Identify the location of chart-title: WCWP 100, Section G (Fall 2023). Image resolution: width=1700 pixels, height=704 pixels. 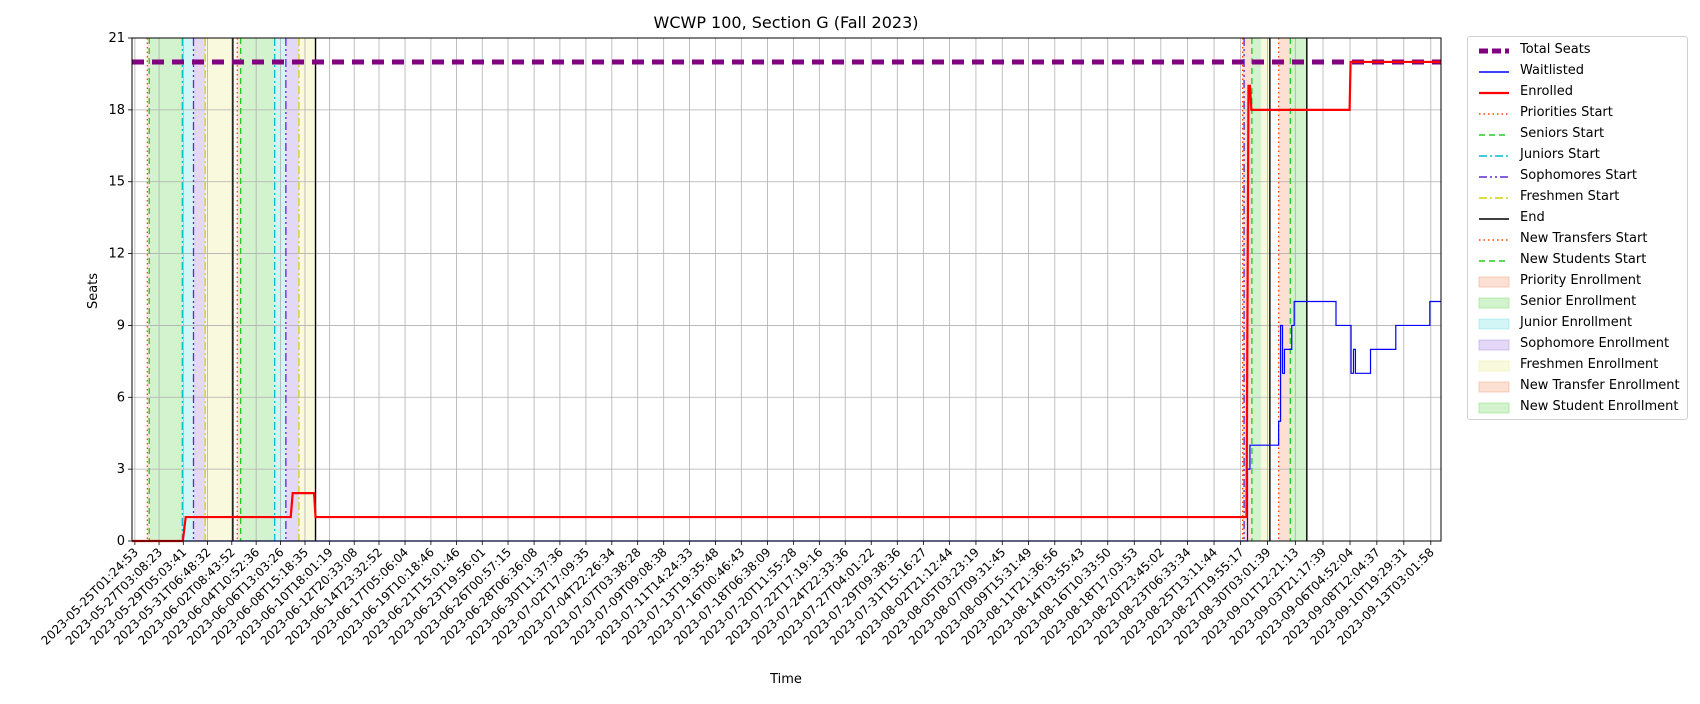
(786, 22).